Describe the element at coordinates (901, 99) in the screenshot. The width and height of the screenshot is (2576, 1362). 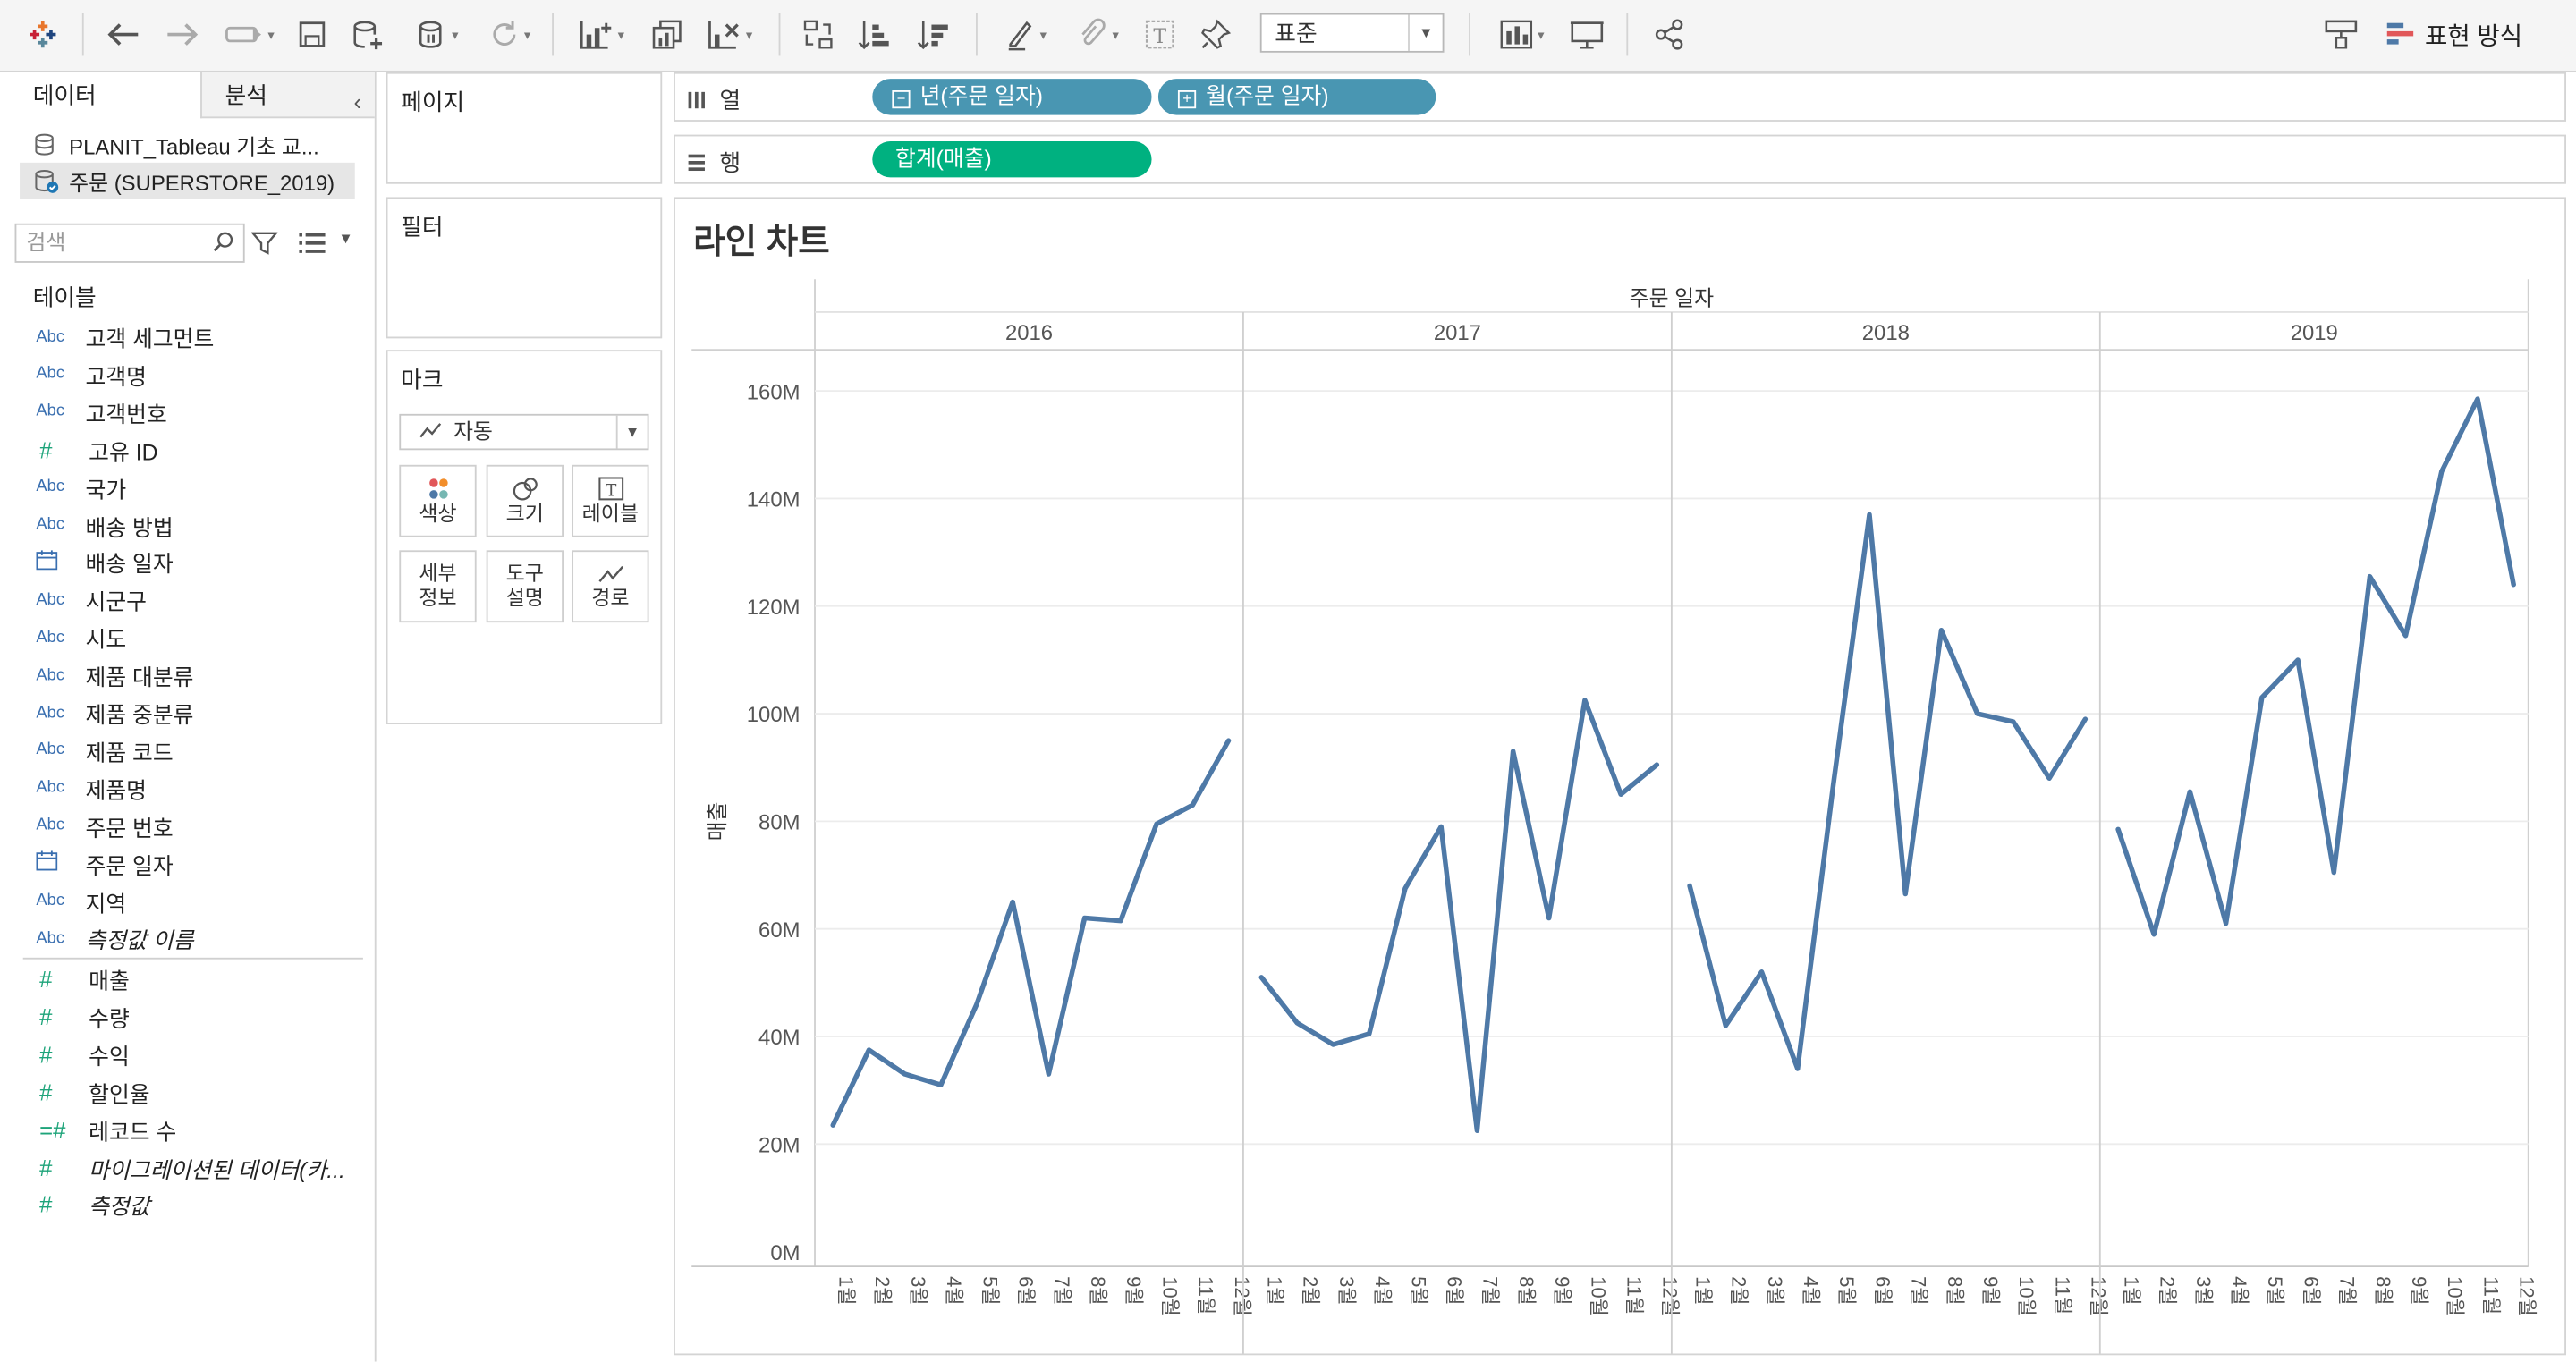
I see `collapse-icon: −` at that location.